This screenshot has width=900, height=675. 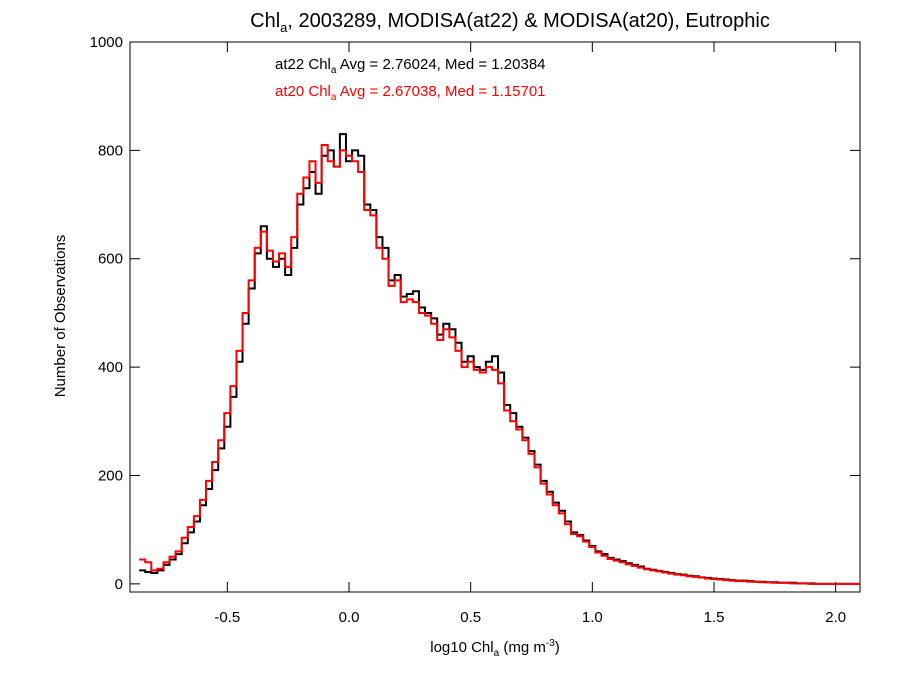 What do you see at coordinates (227, 617) in the screenshot?
I see `x-tick-label: -0.5` at bounding box center [227, 617].